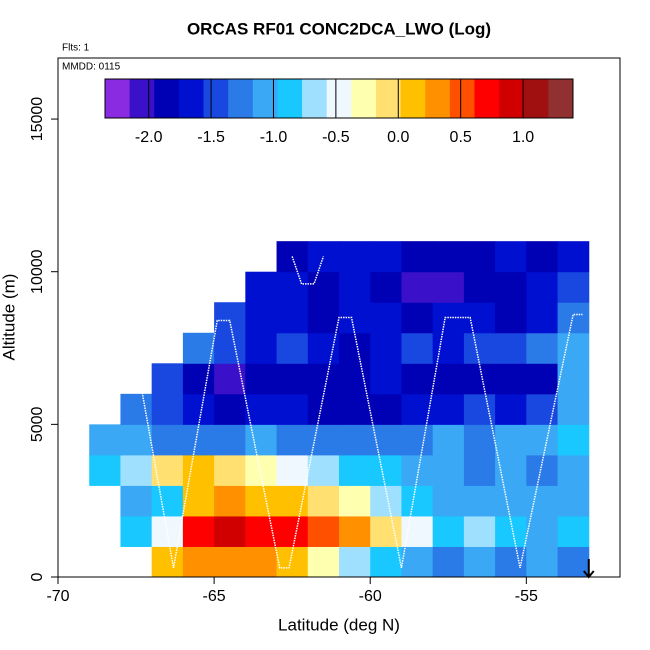 Image resolution: width=650 pixels, height=650 pixels. I want to click on x-axis-label: Latitude (deg N), so click(339, 624).